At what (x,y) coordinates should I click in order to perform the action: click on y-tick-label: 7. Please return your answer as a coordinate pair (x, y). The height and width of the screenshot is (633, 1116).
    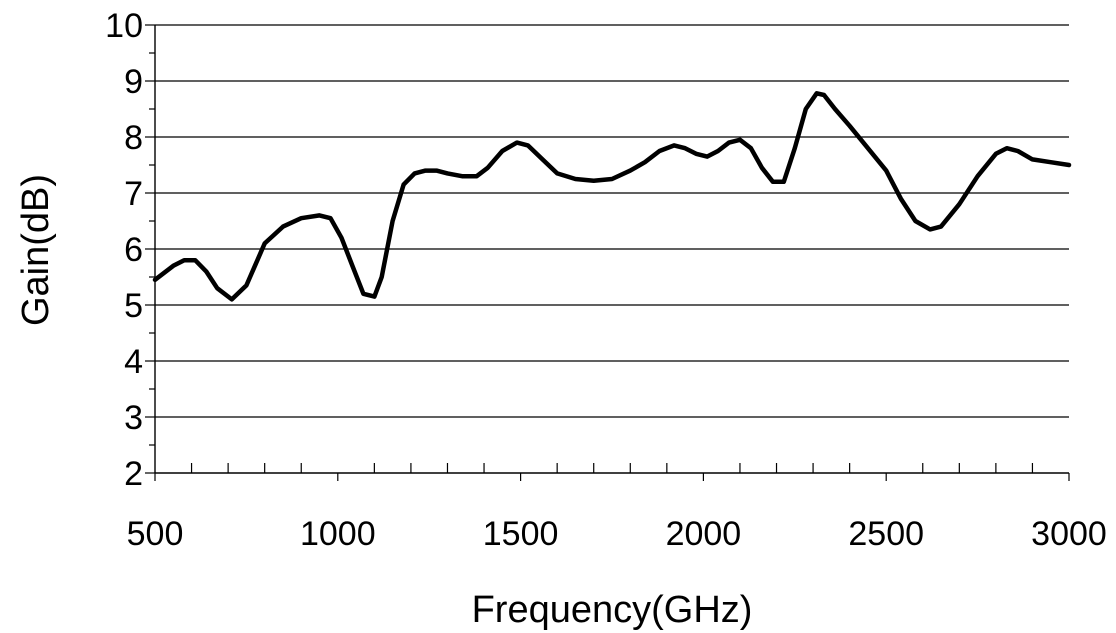
    Looking at the image, I should click on (133, 194).